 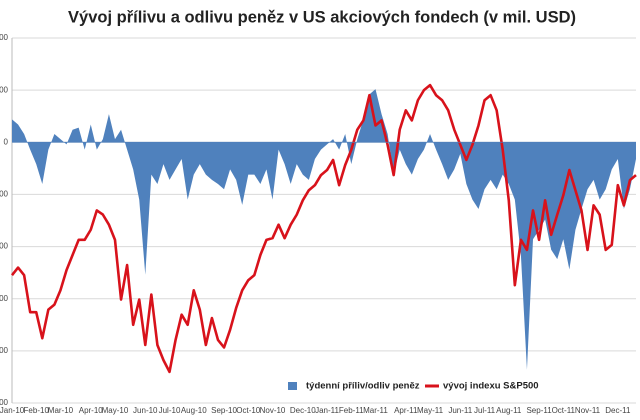 I want to click on x-tick-label: Sep-10, so click(x=224, y=410).